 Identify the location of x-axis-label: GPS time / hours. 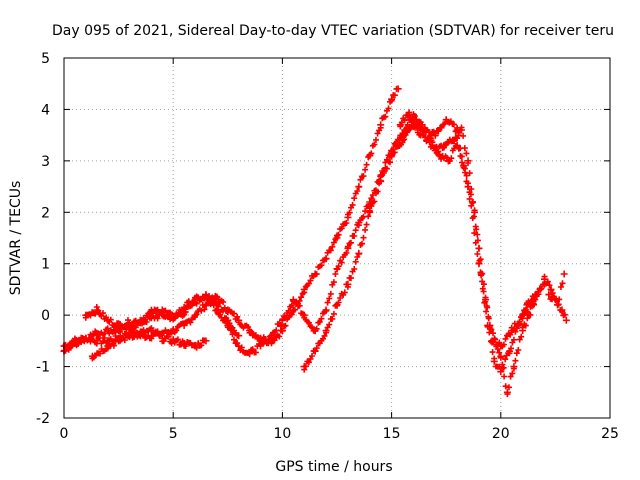
(333, 467).